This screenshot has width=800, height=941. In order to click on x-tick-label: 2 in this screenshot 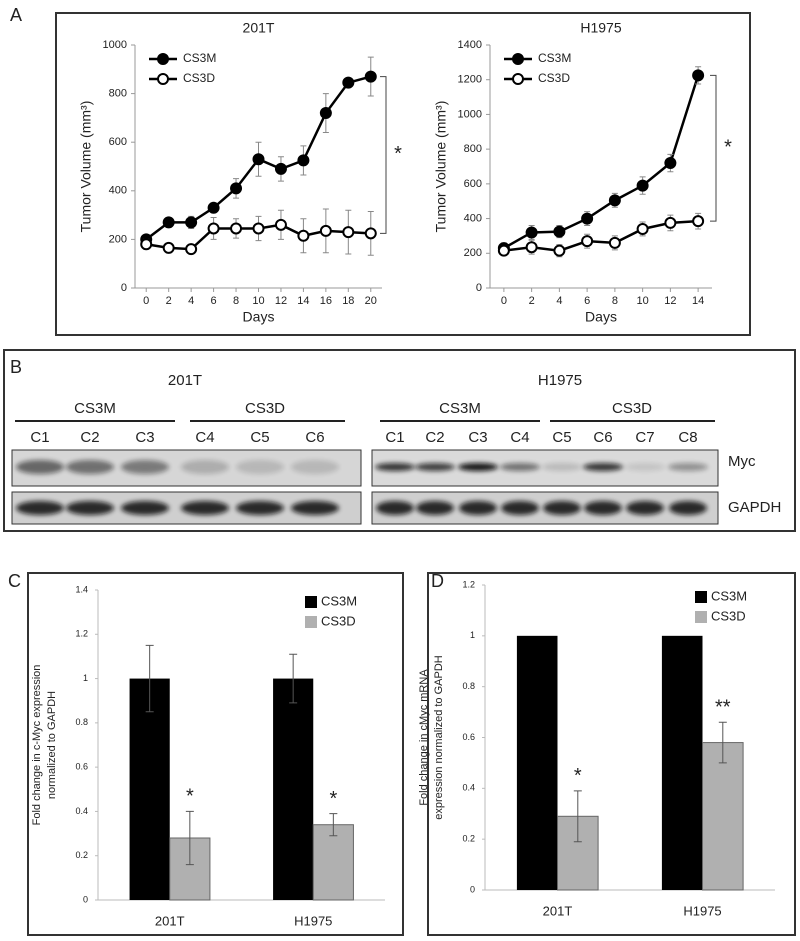, I will do `click(169, 301)`.